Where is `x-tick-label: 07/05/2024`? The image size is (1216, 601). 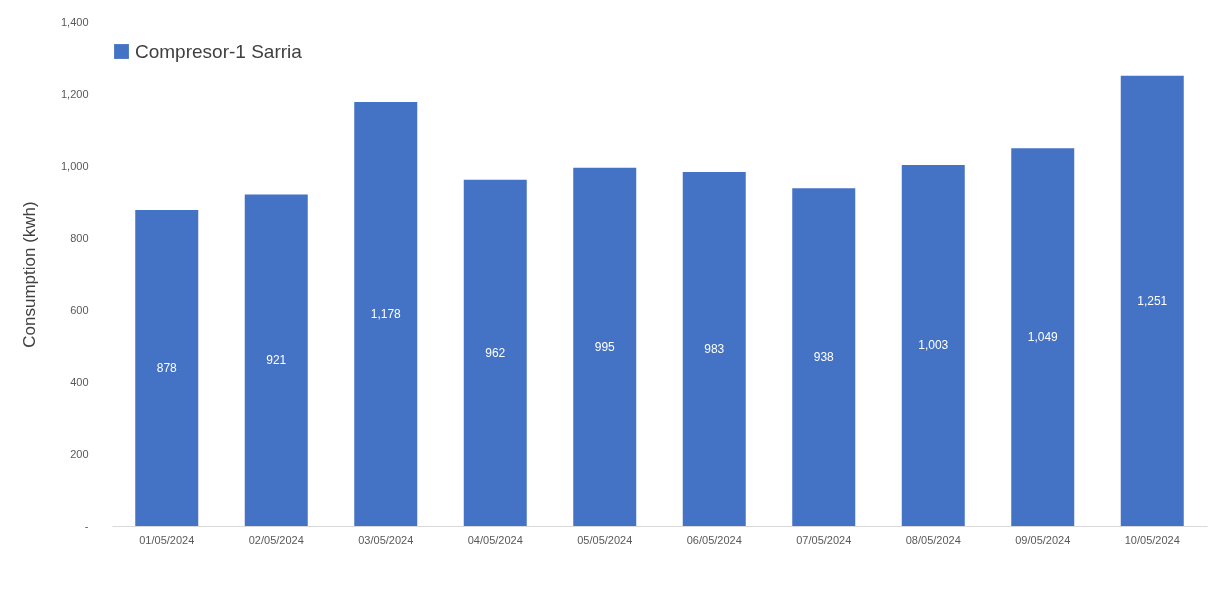
x-tick-label: 07/05/2024 is located at coordinates (824, 539).